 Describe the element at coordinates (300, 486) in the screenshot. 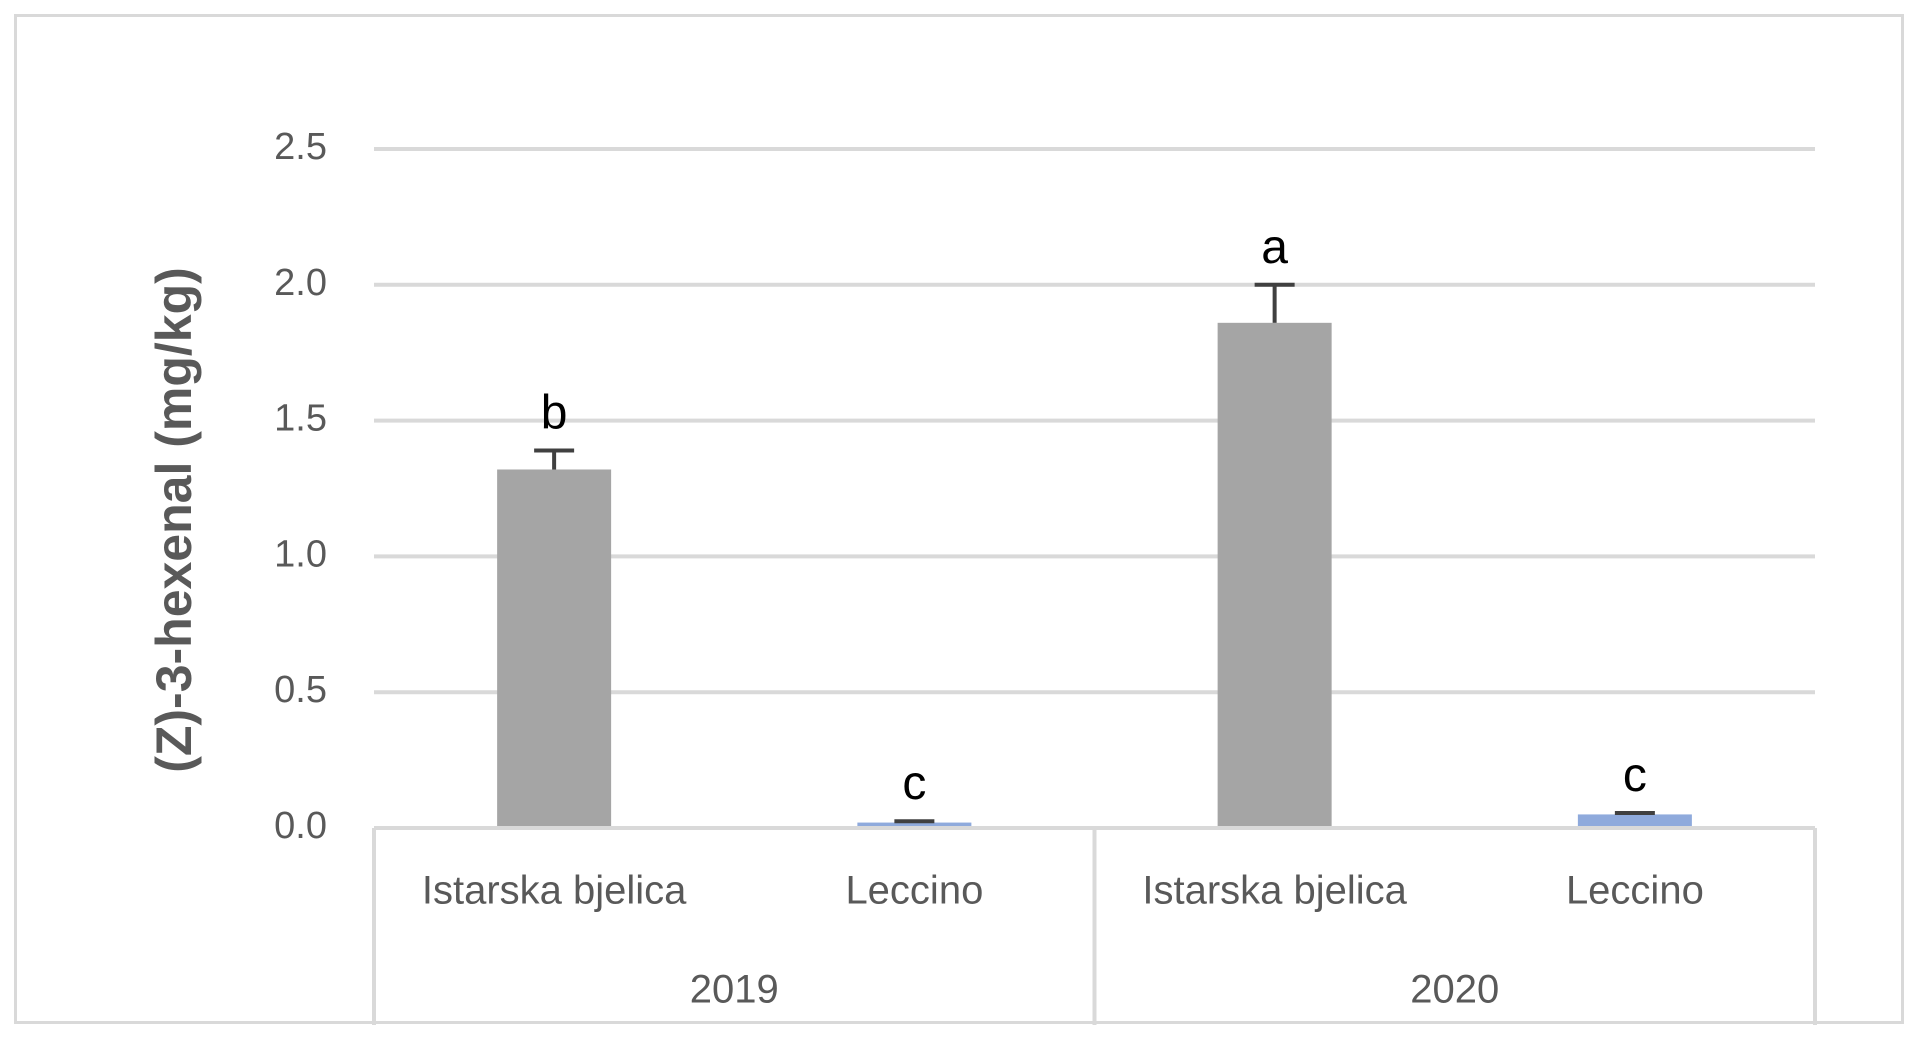

I see `y-axis-ticks: 0.0 0.5 1.0 1.5 2.0 2.5` at that location.